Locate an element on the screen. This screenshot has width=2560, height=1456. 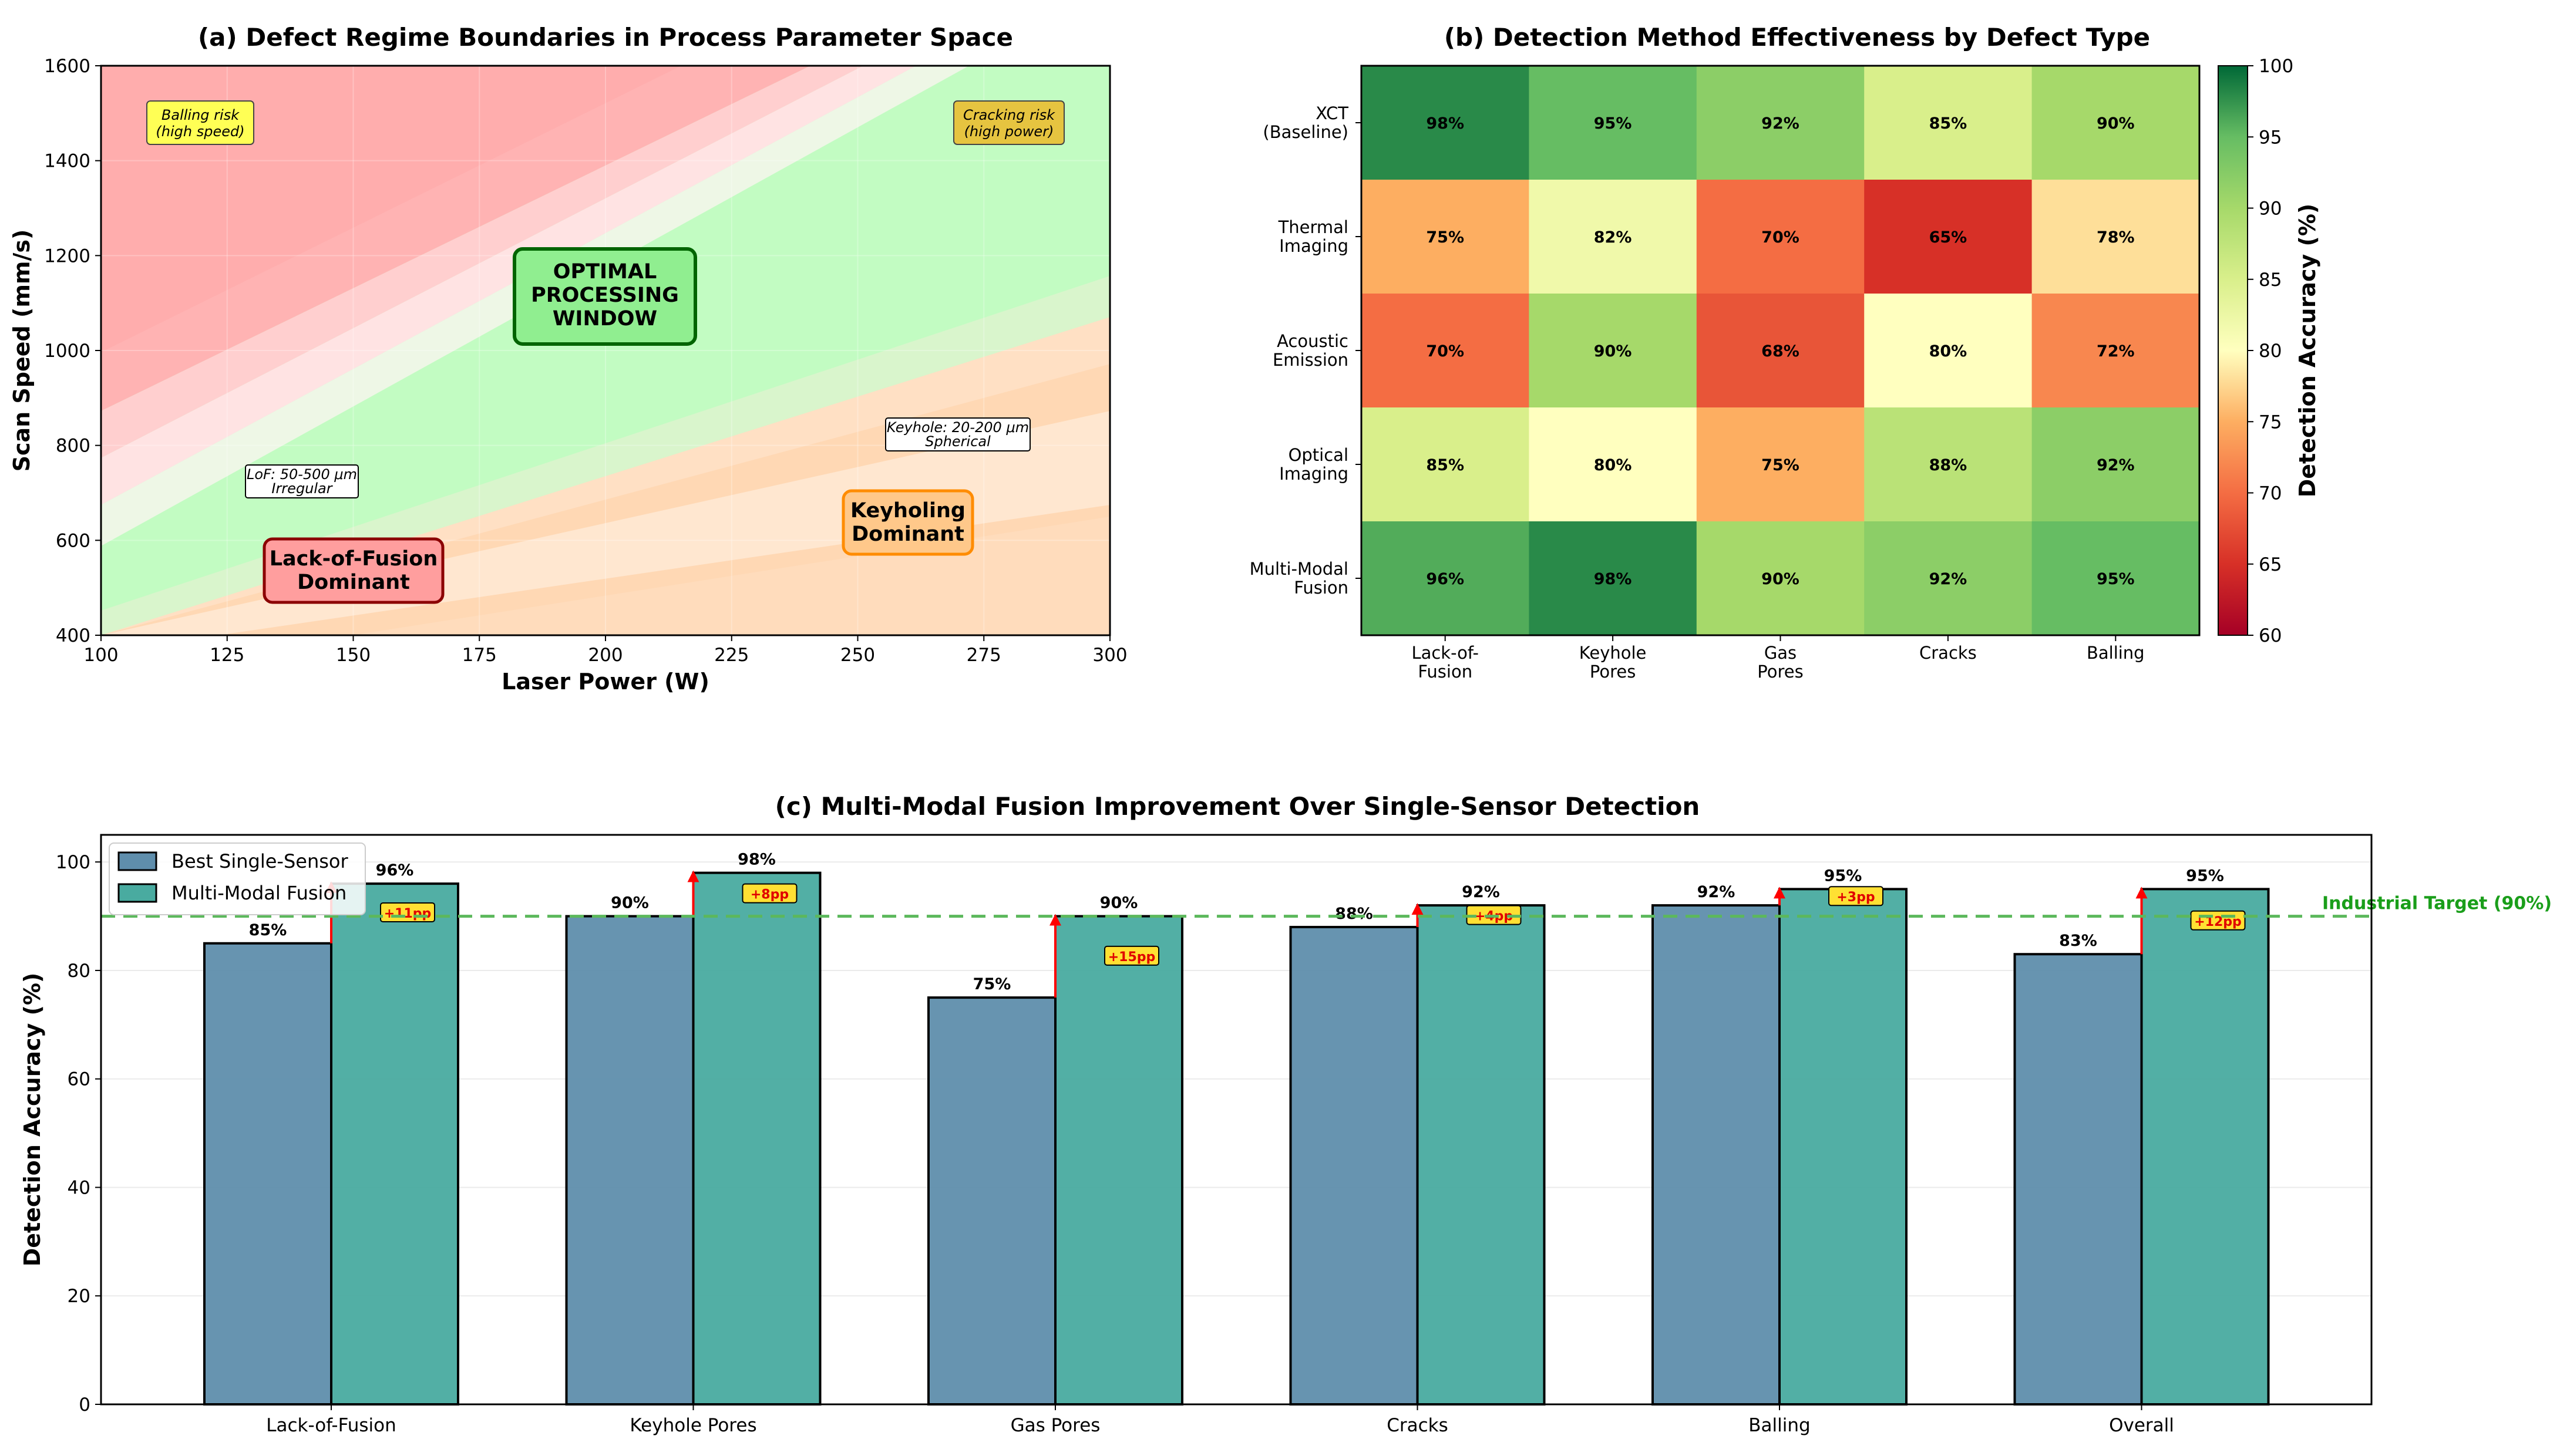
panel-a-xtick-label: 150 is located at coordinates (353, 655).